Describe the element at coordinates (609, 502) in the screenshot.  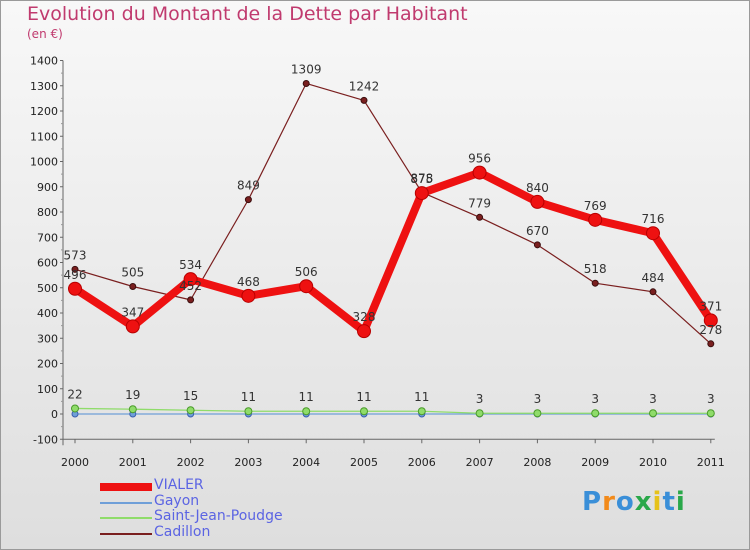
I see `logo-letter: r` at that location.